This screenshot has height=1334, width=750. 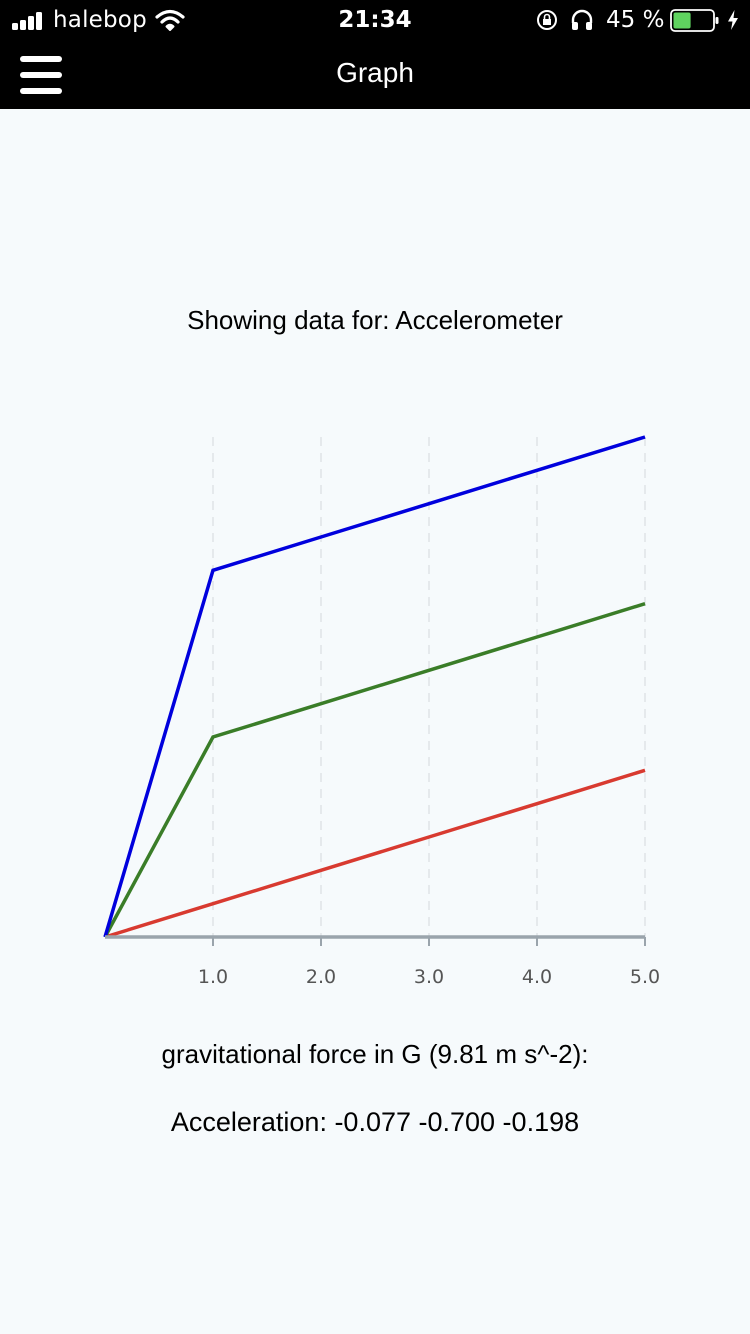 I want to click on x-tick-label: 4.0, so click(x=537, y=977).